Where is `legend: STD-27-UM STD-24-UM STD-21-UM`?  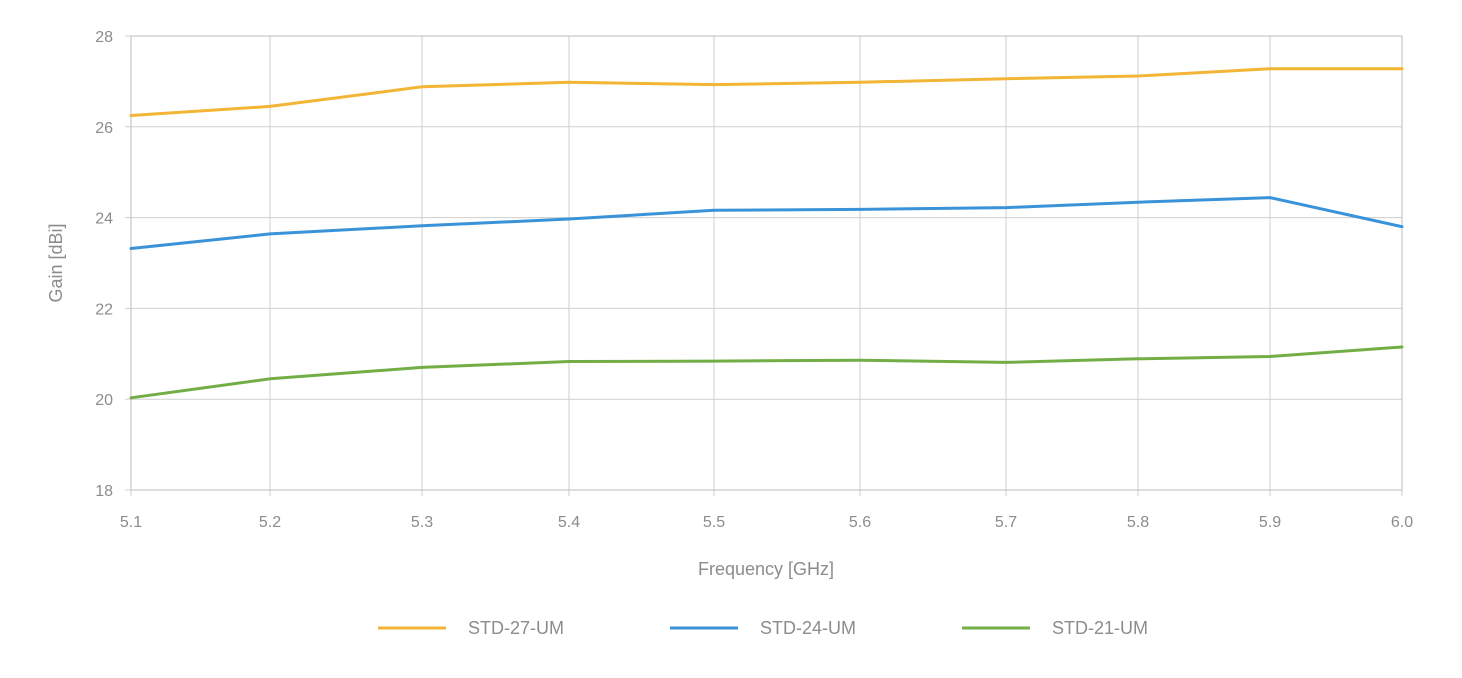 legend: STD-27-UM STD-24-UM STD-21-UM is located at coordinates (763, 628).